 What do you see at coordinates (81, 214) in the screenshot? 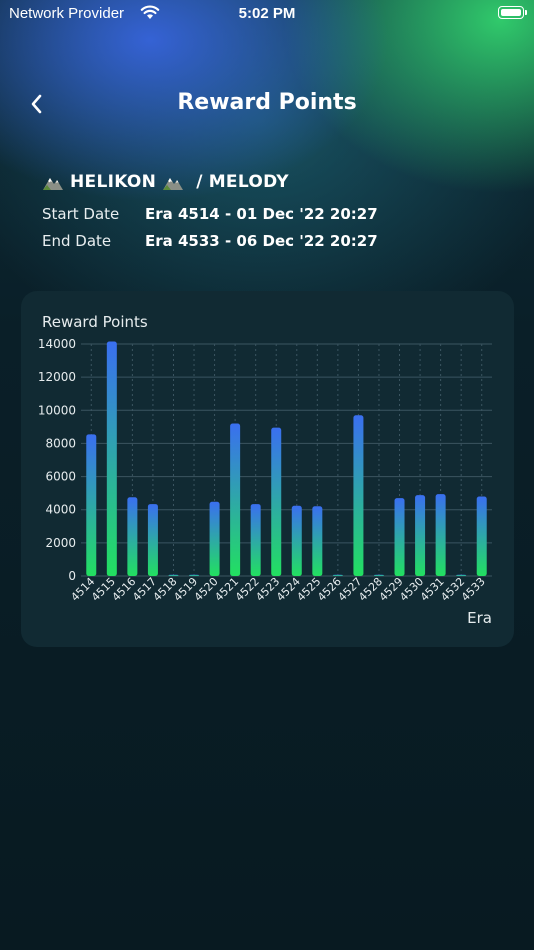
I see `start-date-label: Start Date` at bounding box center [81, 214].